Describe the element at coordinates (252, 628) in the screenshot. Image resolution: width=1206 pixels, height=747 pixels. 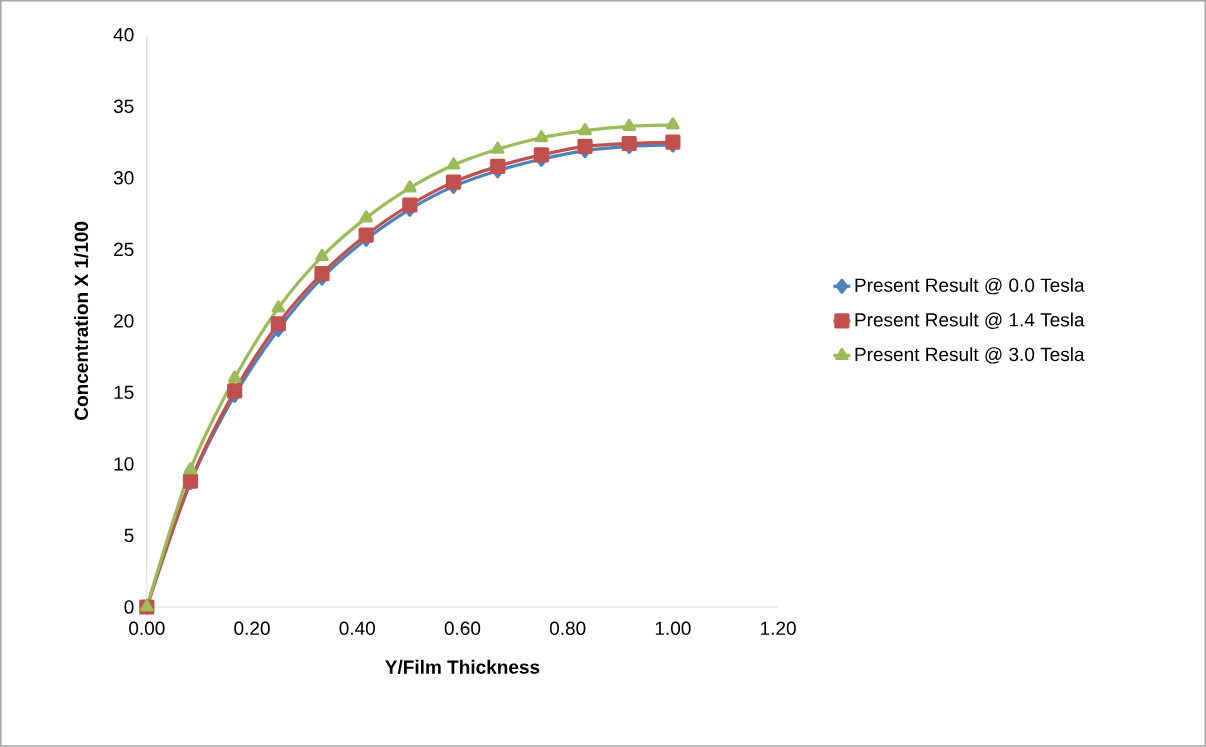
I see `x-tick-label: 0.20` at that location.